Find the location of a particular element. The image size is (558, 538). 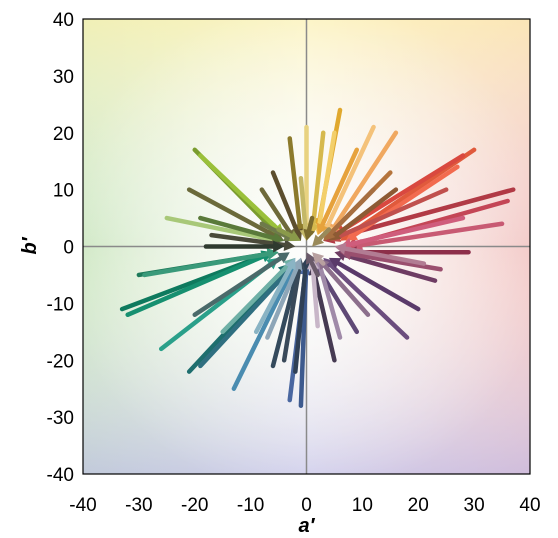

x-tick-label: 10 is located at coordinates (362, 505).